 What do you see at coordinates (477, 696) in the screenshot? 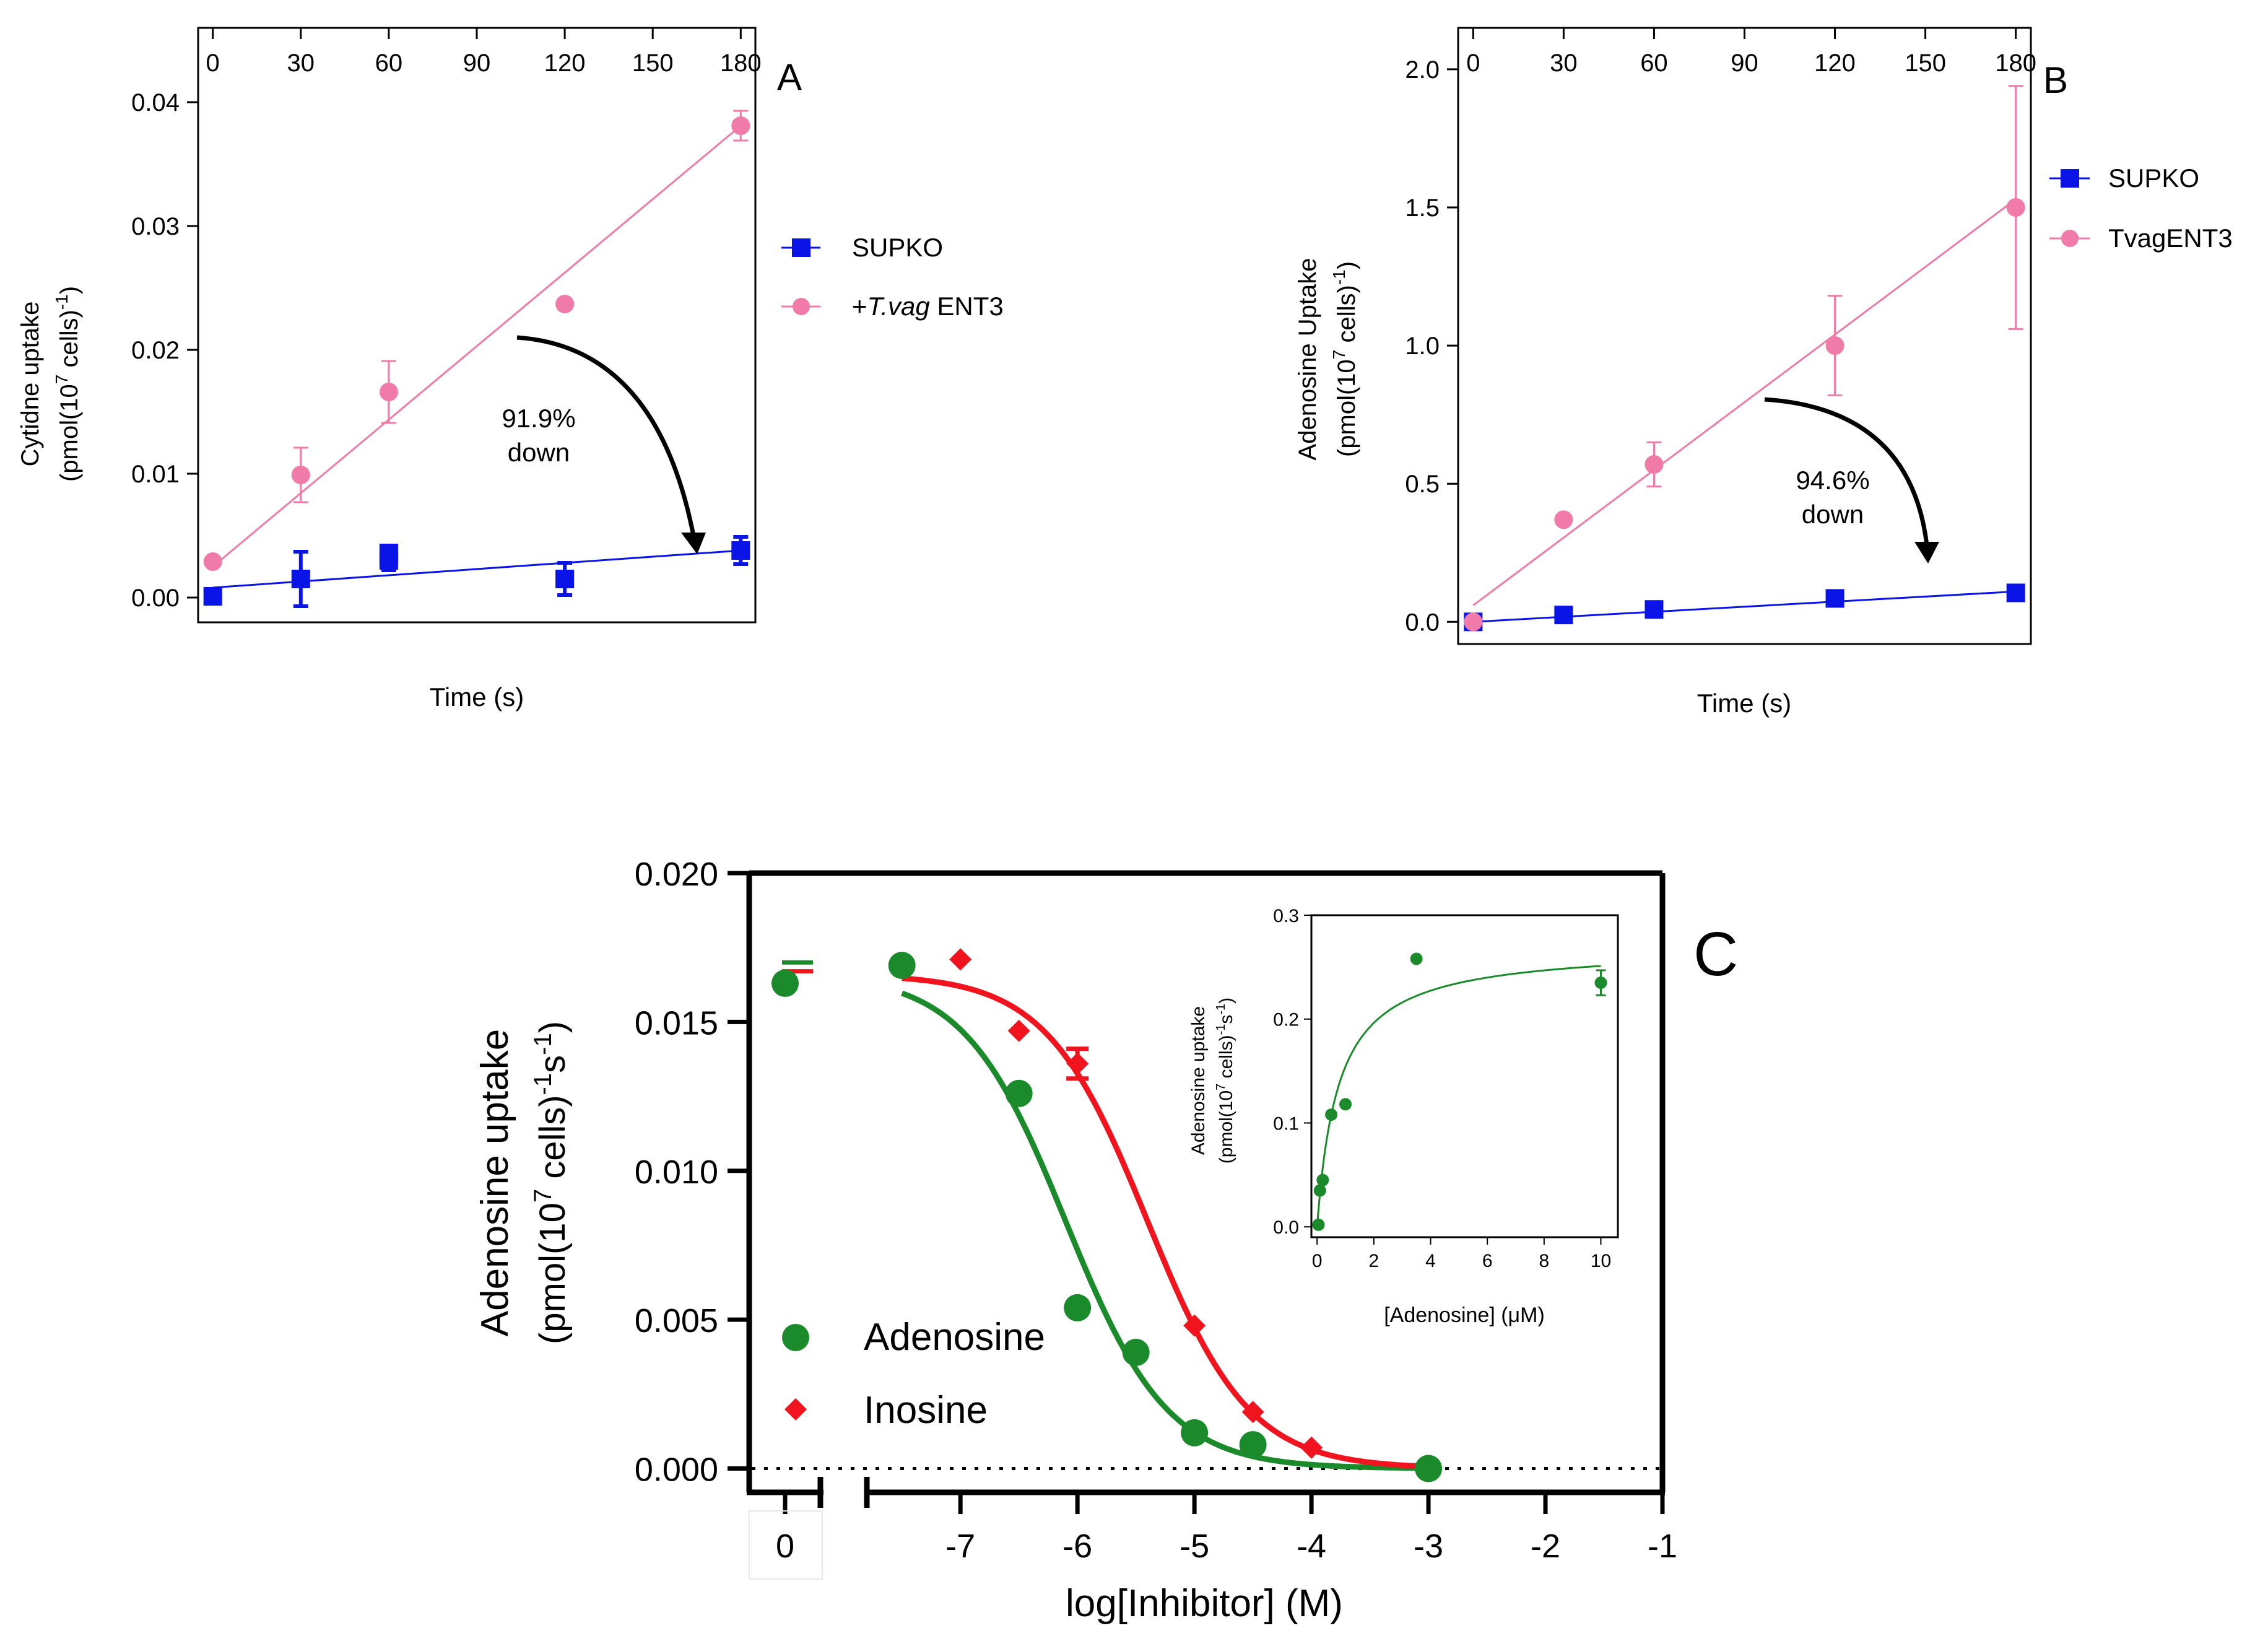
I see `panel-a-x-label: Time (s)` at bounding box center [477, 696].